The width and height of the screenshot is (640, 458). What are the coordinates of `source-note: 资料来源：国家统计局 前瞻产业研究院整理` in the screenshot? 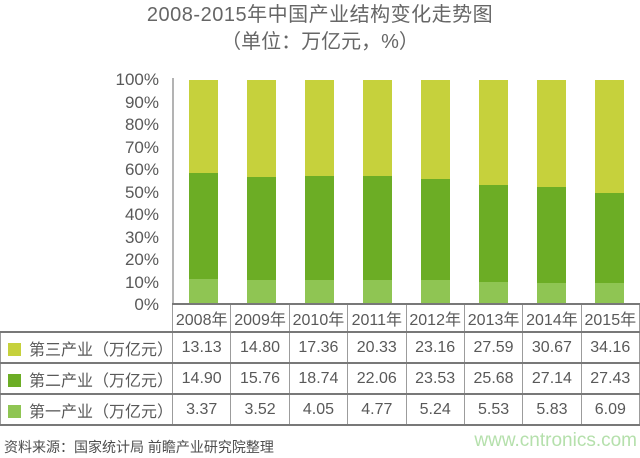 It's located at (139, 447).